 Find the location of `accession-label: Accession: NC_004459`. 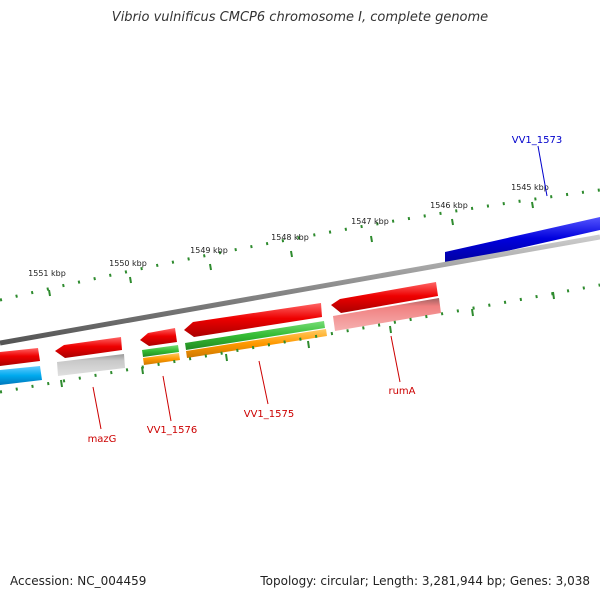

accession-label: Accession: NC_004459 is located at coordinates (78, 581).